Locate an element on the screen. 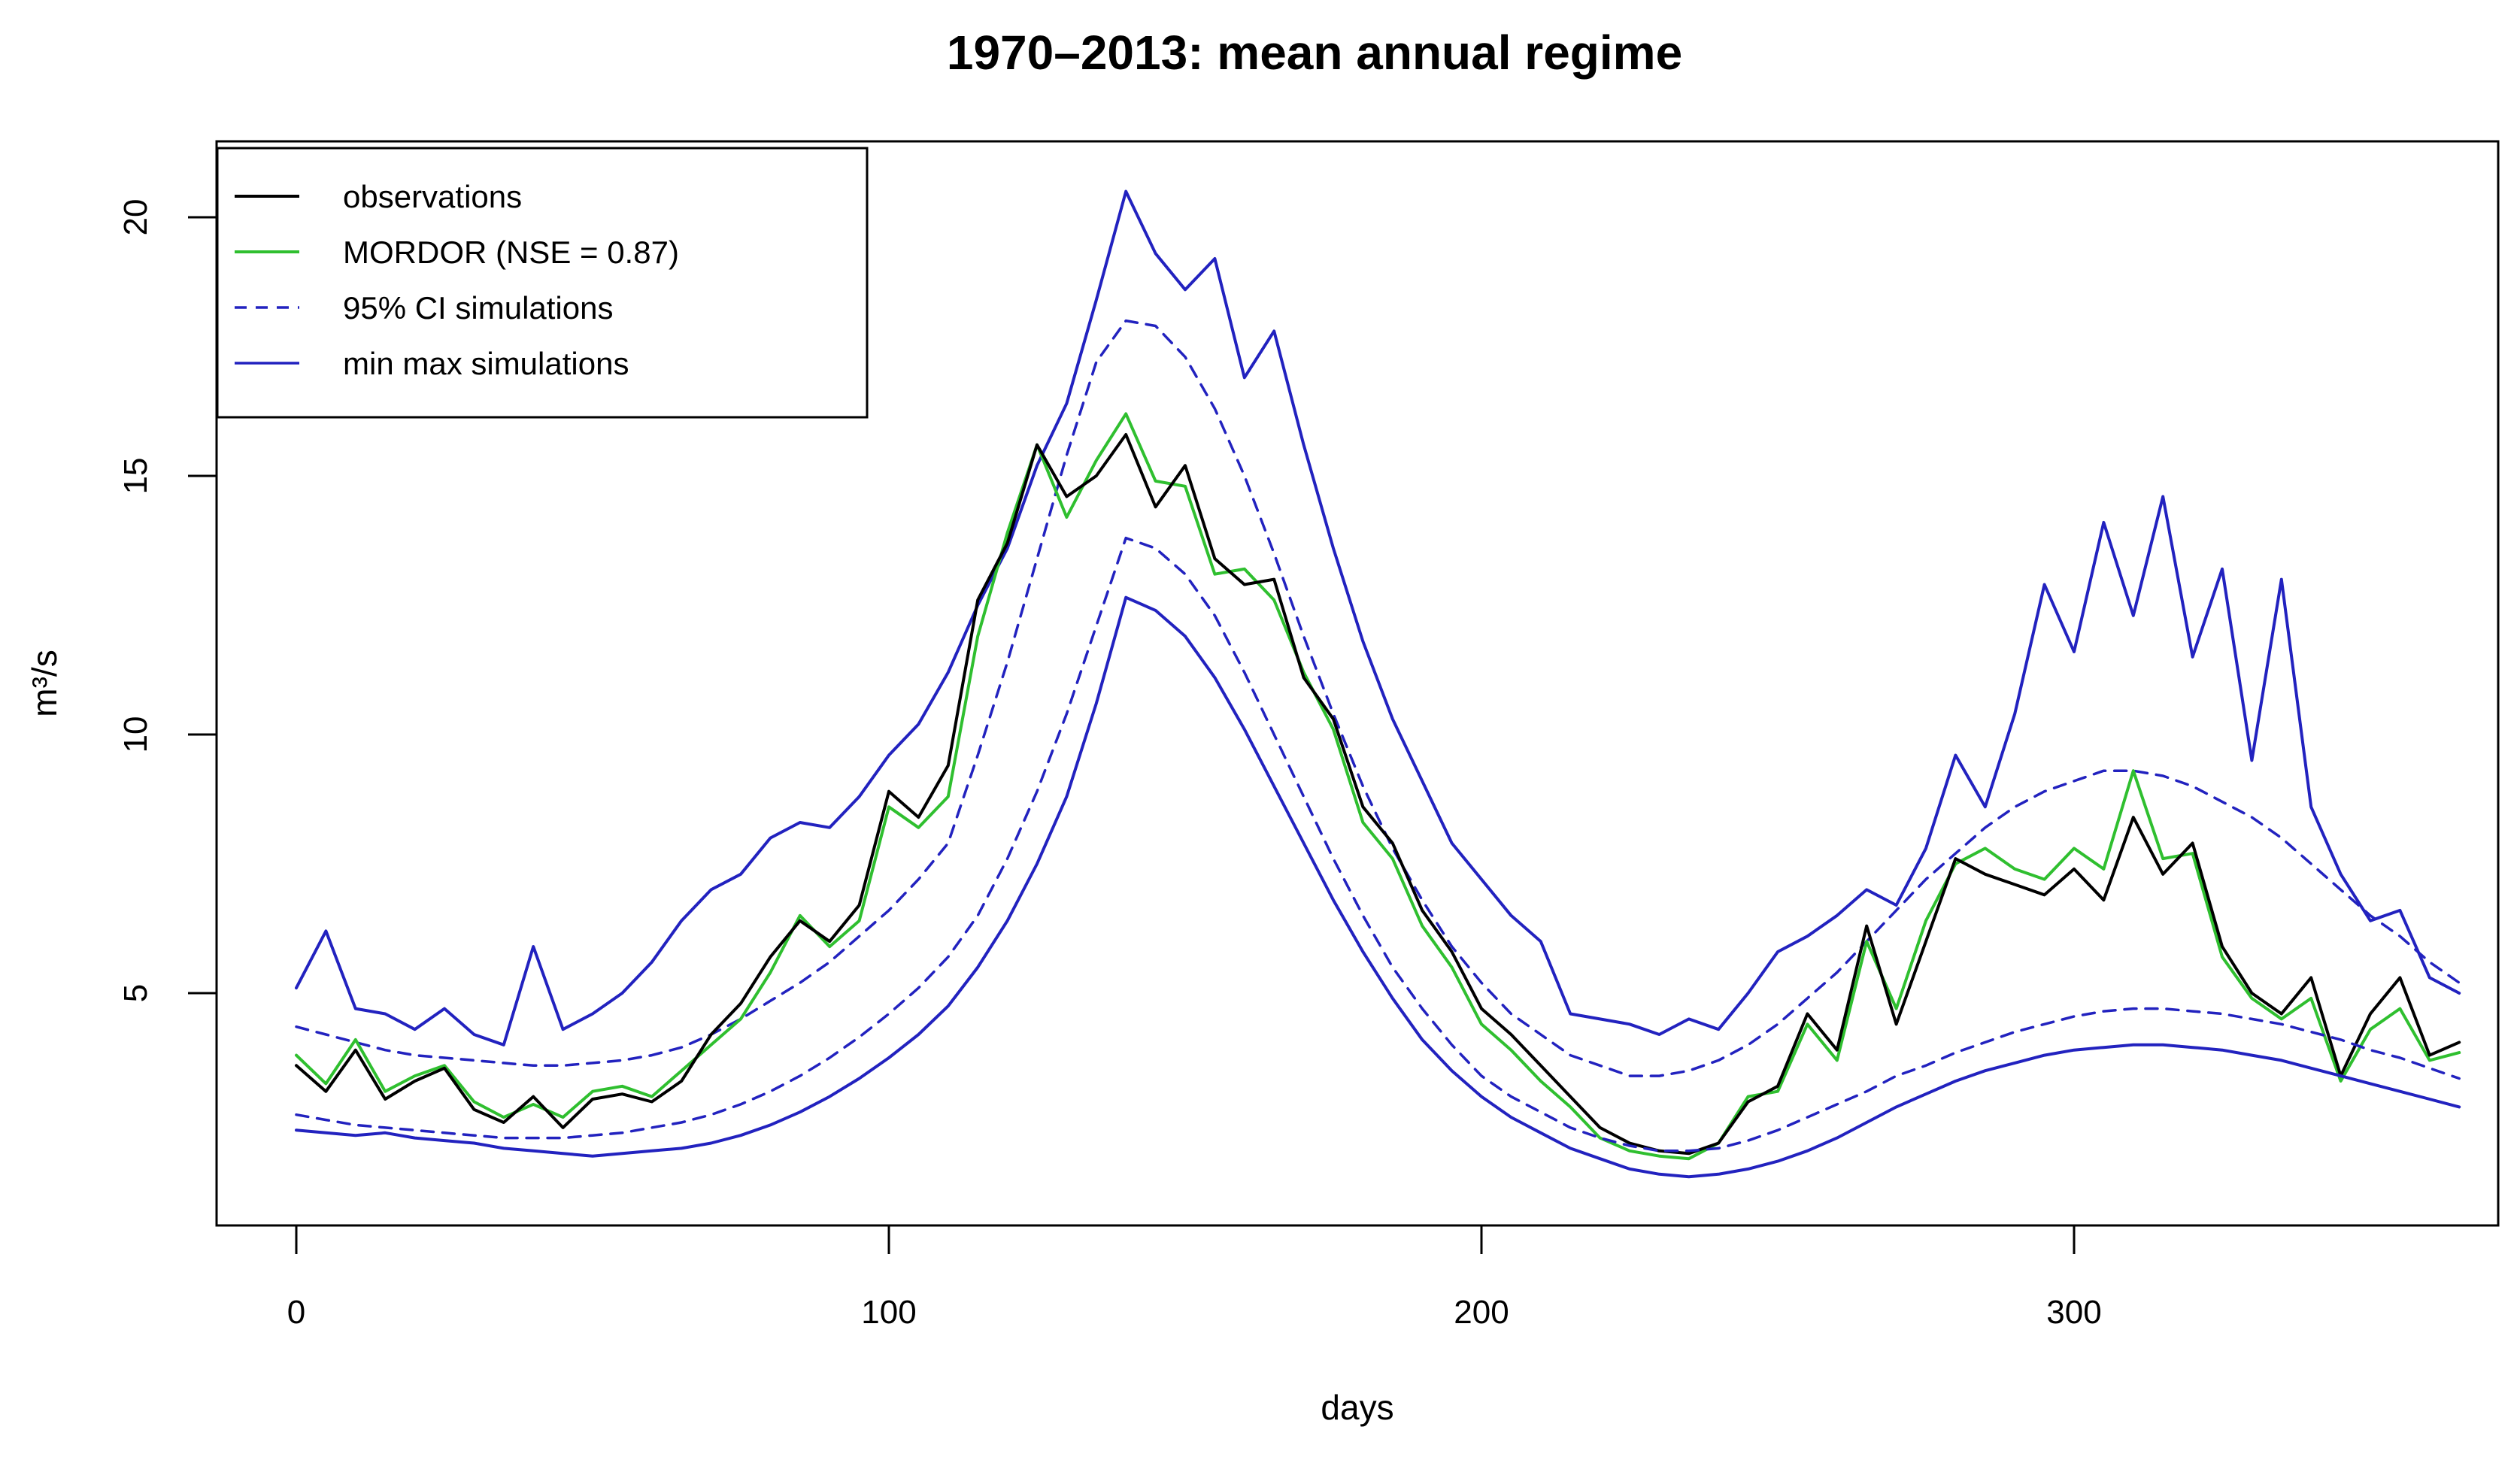 This screenshot has height=1457, width=2520. x-tick-label-100: 100 is located at coordinates (888, 1312).